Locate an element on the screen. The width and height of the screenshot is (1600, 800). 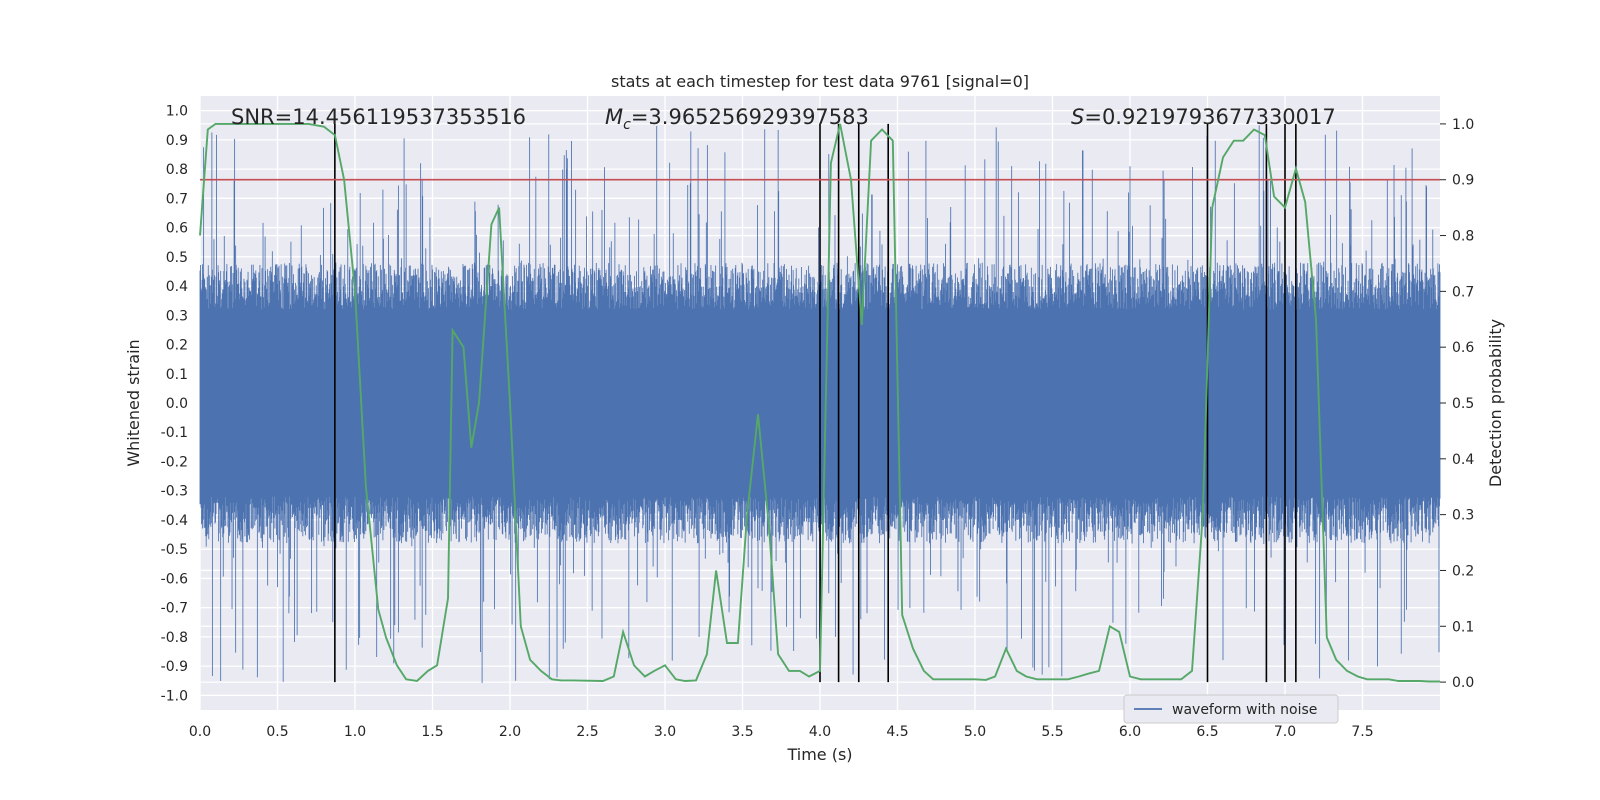
right-y-tick-label: 0.2 is located at coordinates (1463, 571).